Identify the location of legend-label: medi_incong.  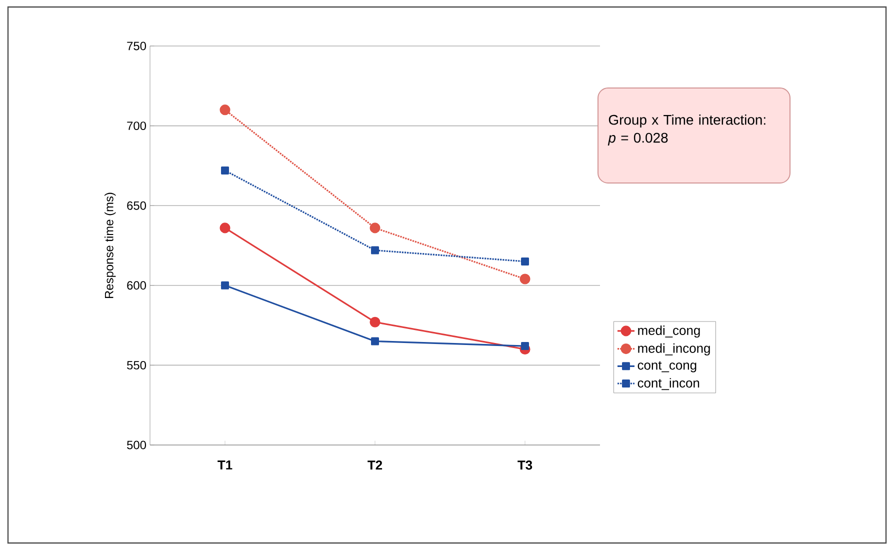
(674, 349).